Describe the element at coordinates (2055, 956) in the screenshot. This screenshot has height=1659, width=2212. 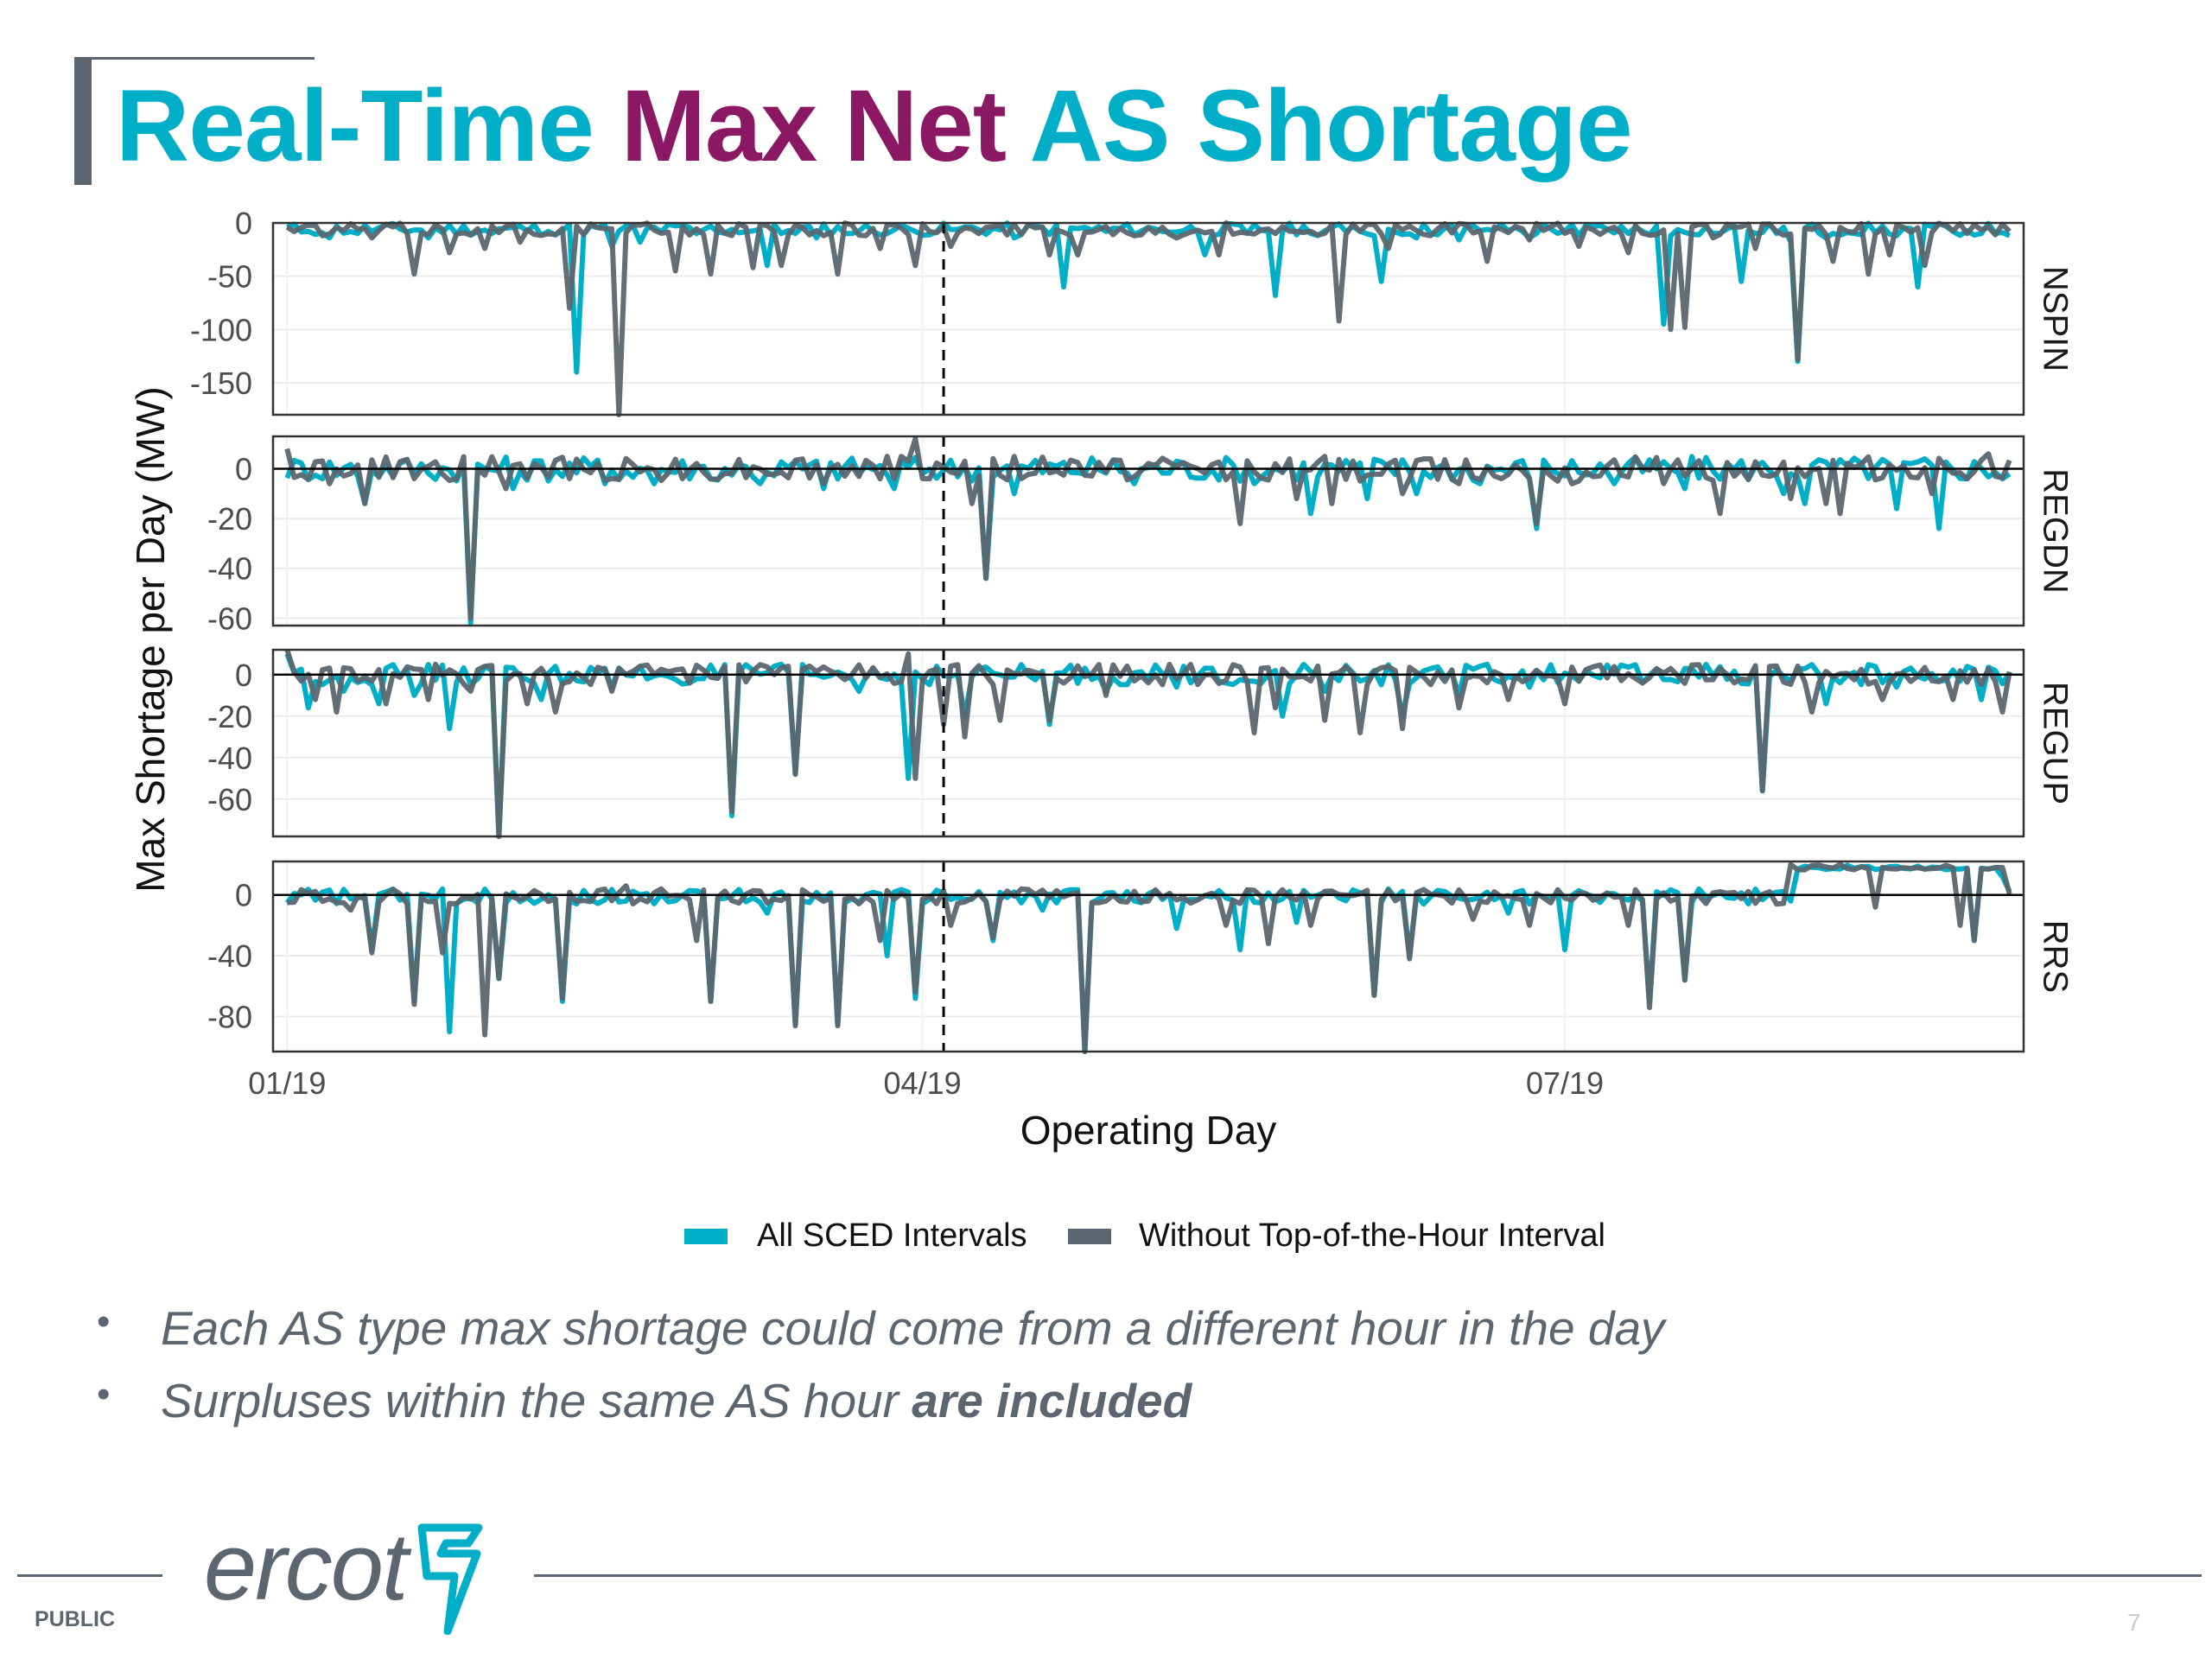
I see `panel-strip-label: RRS` at that location.